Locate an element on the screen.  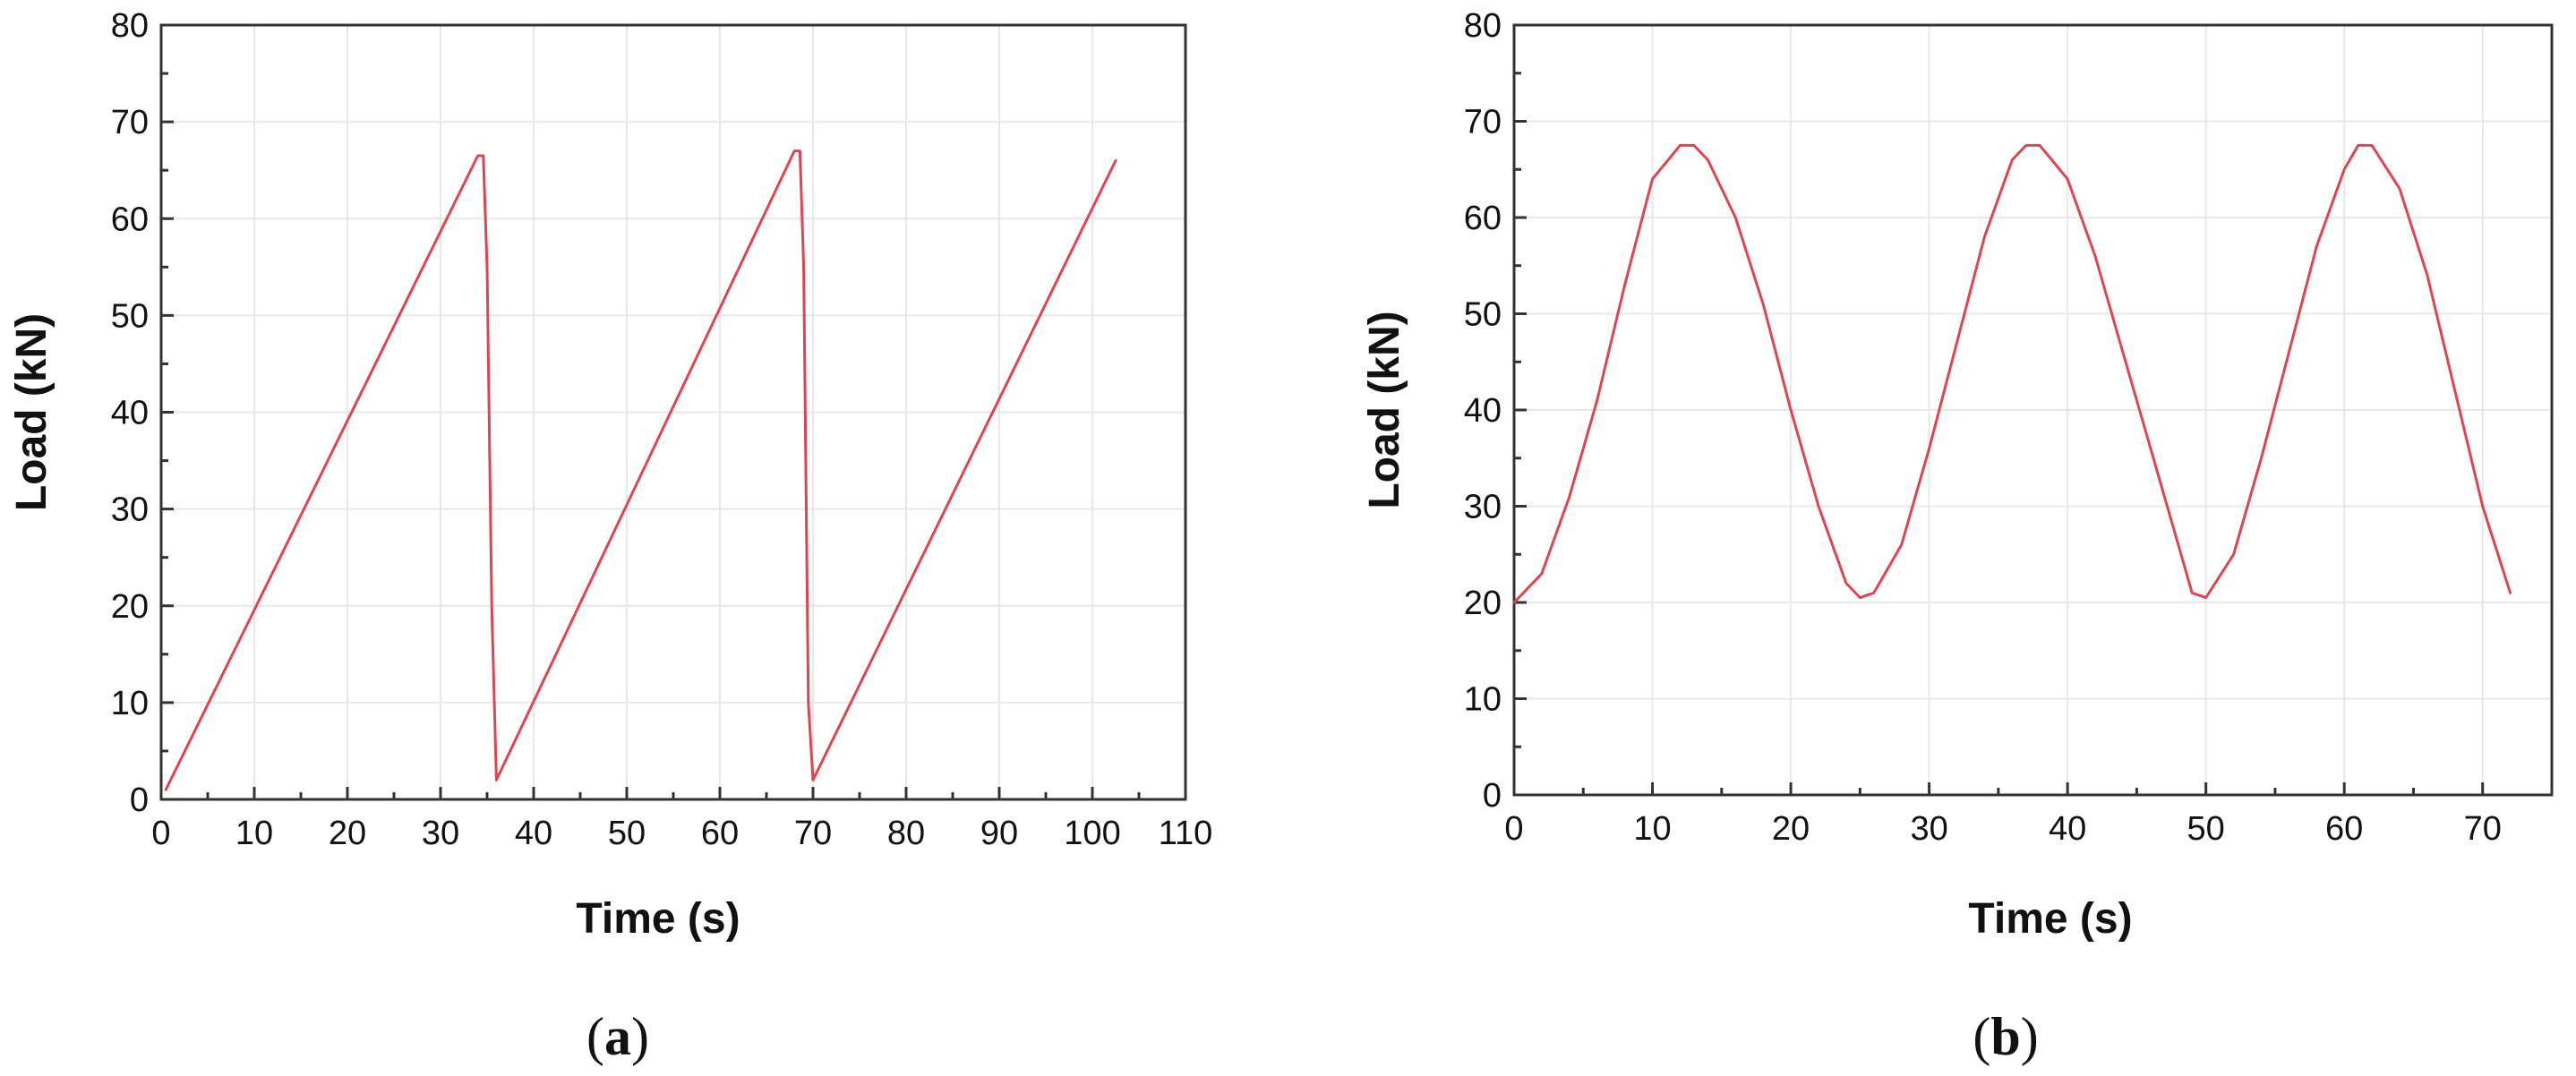
x-tick-label: 80 is located at coordinates (906, 833).